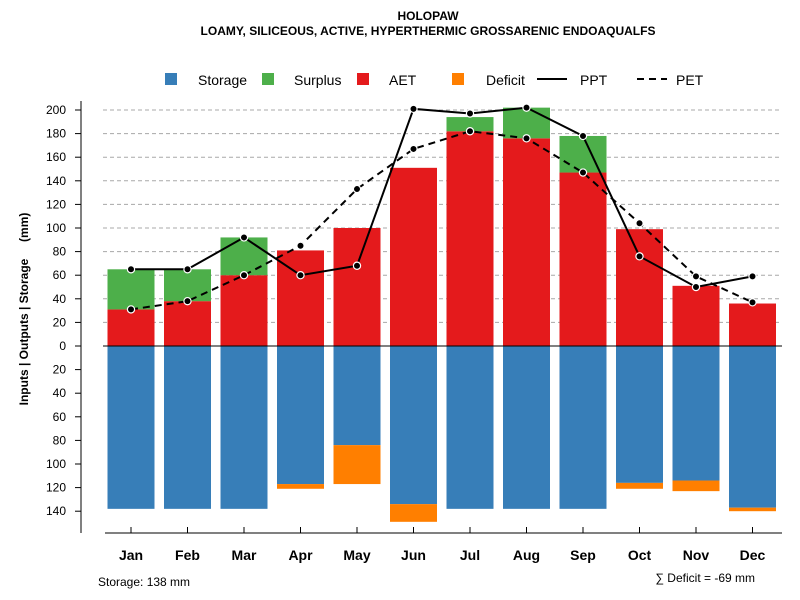  I want to click on y-tick-label: 0, so click(62, 346).